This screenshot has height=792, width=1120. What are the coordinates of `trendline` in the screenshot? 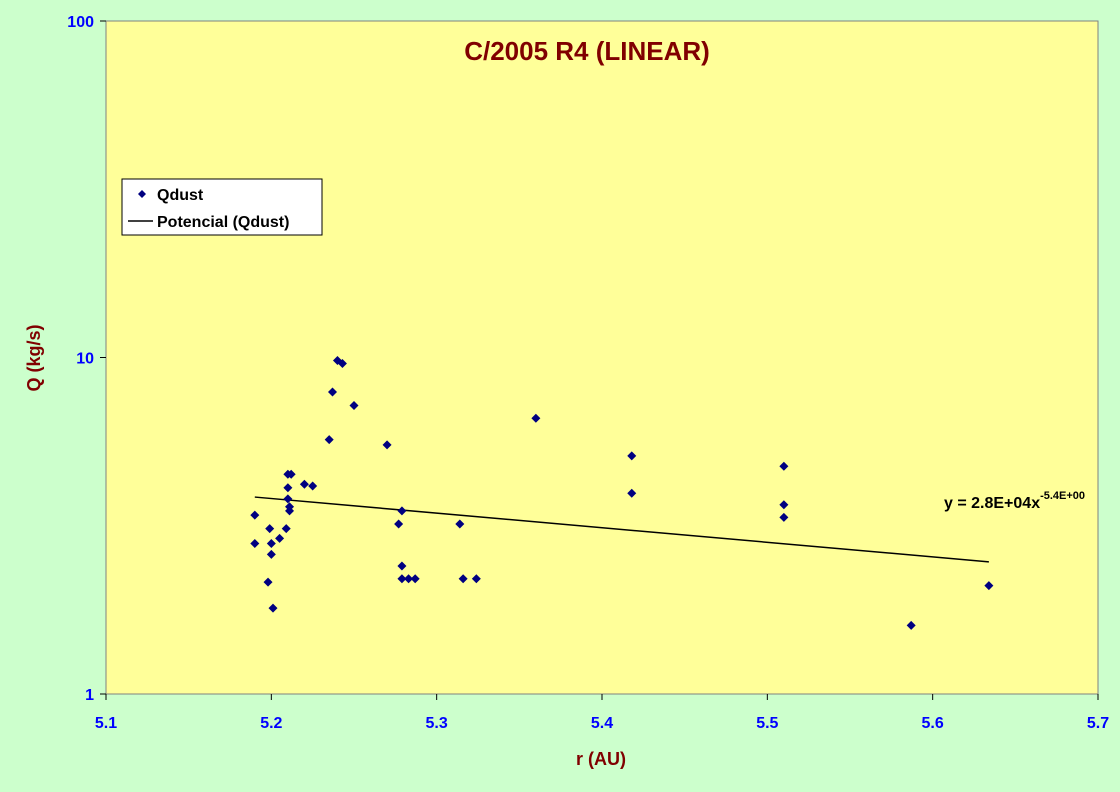 It's located at (621, 529).